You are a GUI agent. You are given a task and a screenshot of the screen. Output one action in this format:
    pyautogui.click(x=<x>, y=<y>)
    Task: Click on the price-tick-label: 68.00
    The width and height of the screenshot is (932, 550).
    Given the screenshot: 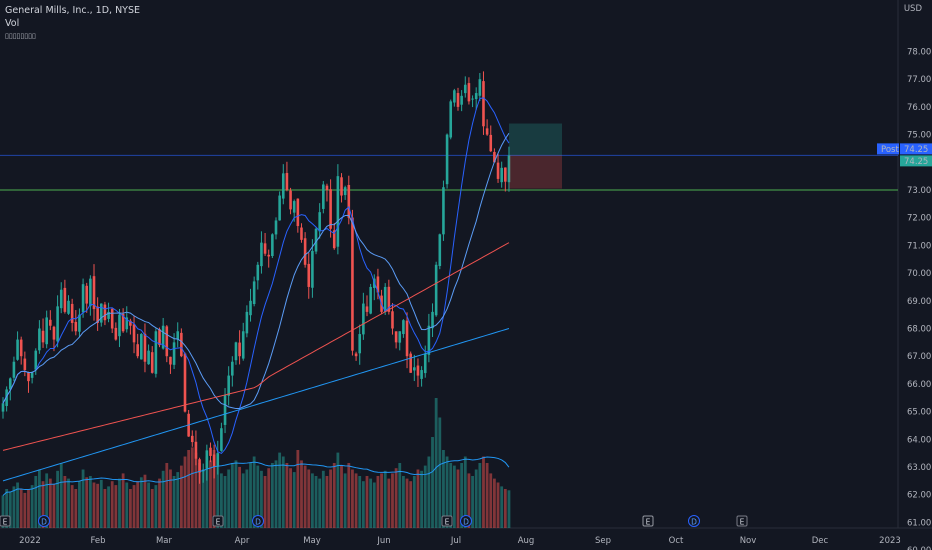 What is the action you would take?
    pyautogui.click(x=919, y=330)
    